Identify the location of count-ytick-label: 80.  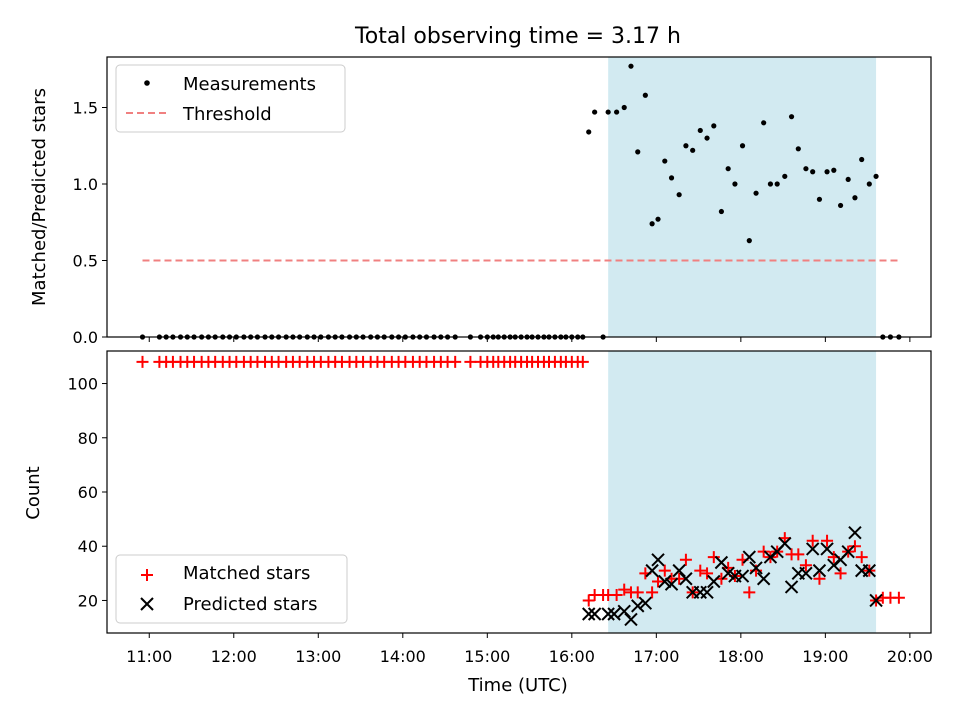
(88, 438).